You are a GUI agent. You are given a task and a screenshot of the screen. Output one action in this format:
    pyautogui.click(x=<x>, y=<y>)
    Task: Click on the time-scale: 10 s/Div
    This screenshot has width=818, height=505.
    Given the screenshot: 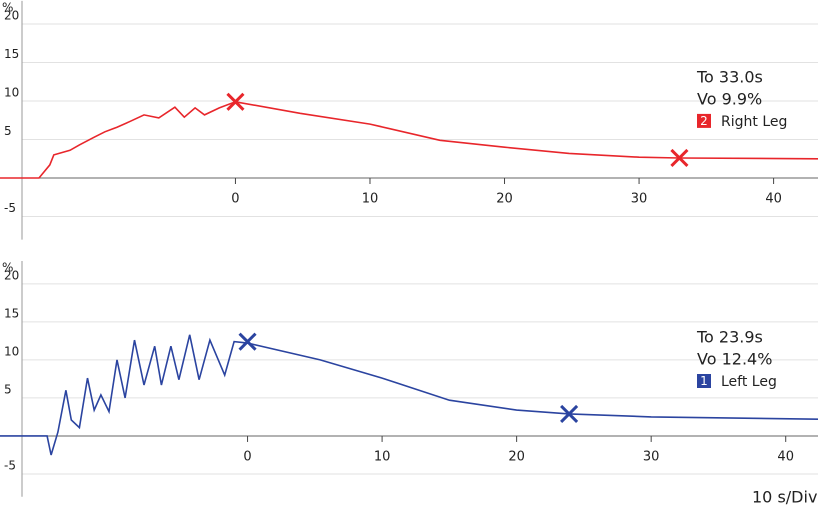 What is the action you would take?
    pyautogui.click(x=784, y=496)
    